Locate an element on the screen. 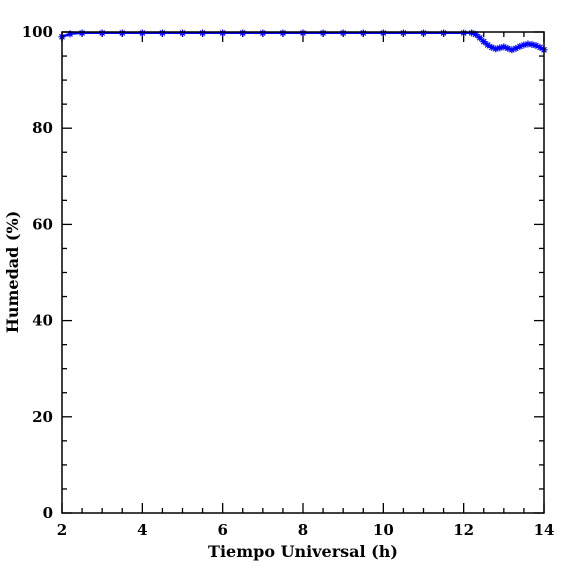  x-tick-label: 8 is located at coordinates (303, 530).